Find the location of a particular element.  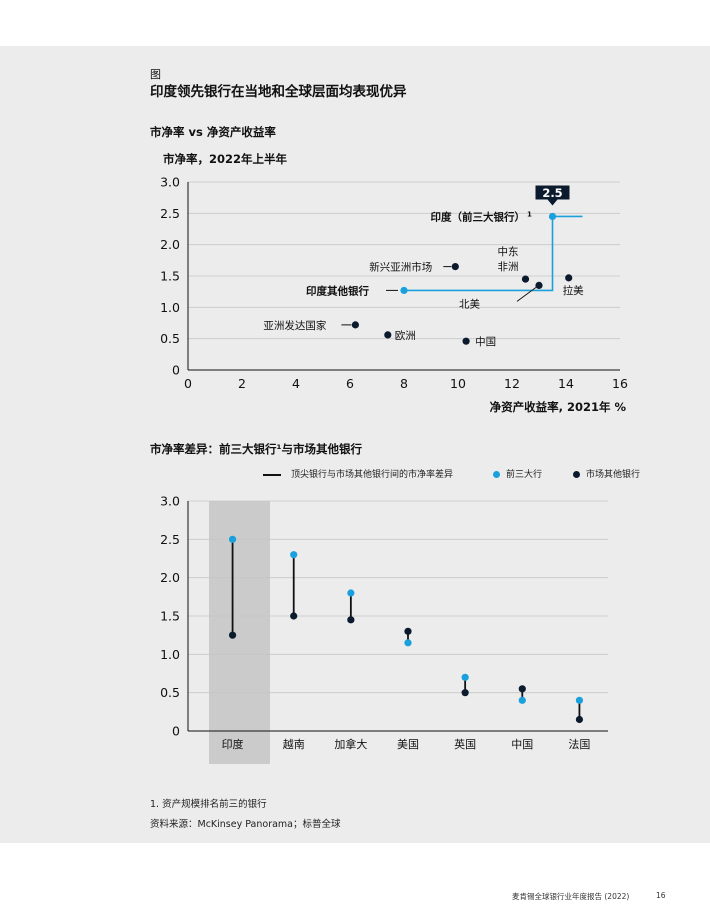

page-number: 16 is located at coordinates (661, 895).